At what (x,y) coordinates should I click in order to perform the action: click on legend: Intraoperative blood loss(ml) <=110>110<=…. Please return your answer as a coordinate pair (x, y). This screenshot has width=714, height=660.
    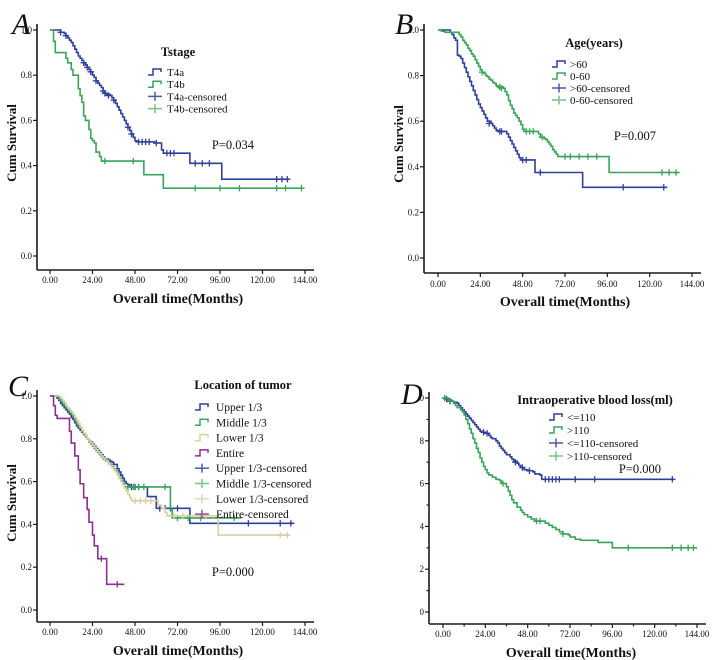
    Looking at the image, I should click on (595, 428).